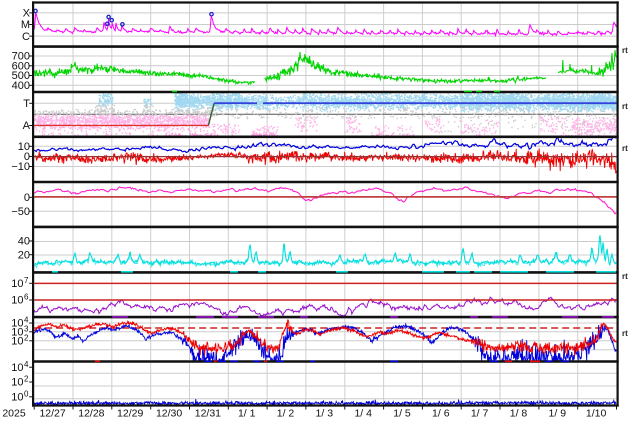  What do you see at coordinates (480, 414) in the screenshot?
I see `svg-text: 1/ 7` at bounding box center [480, 414].